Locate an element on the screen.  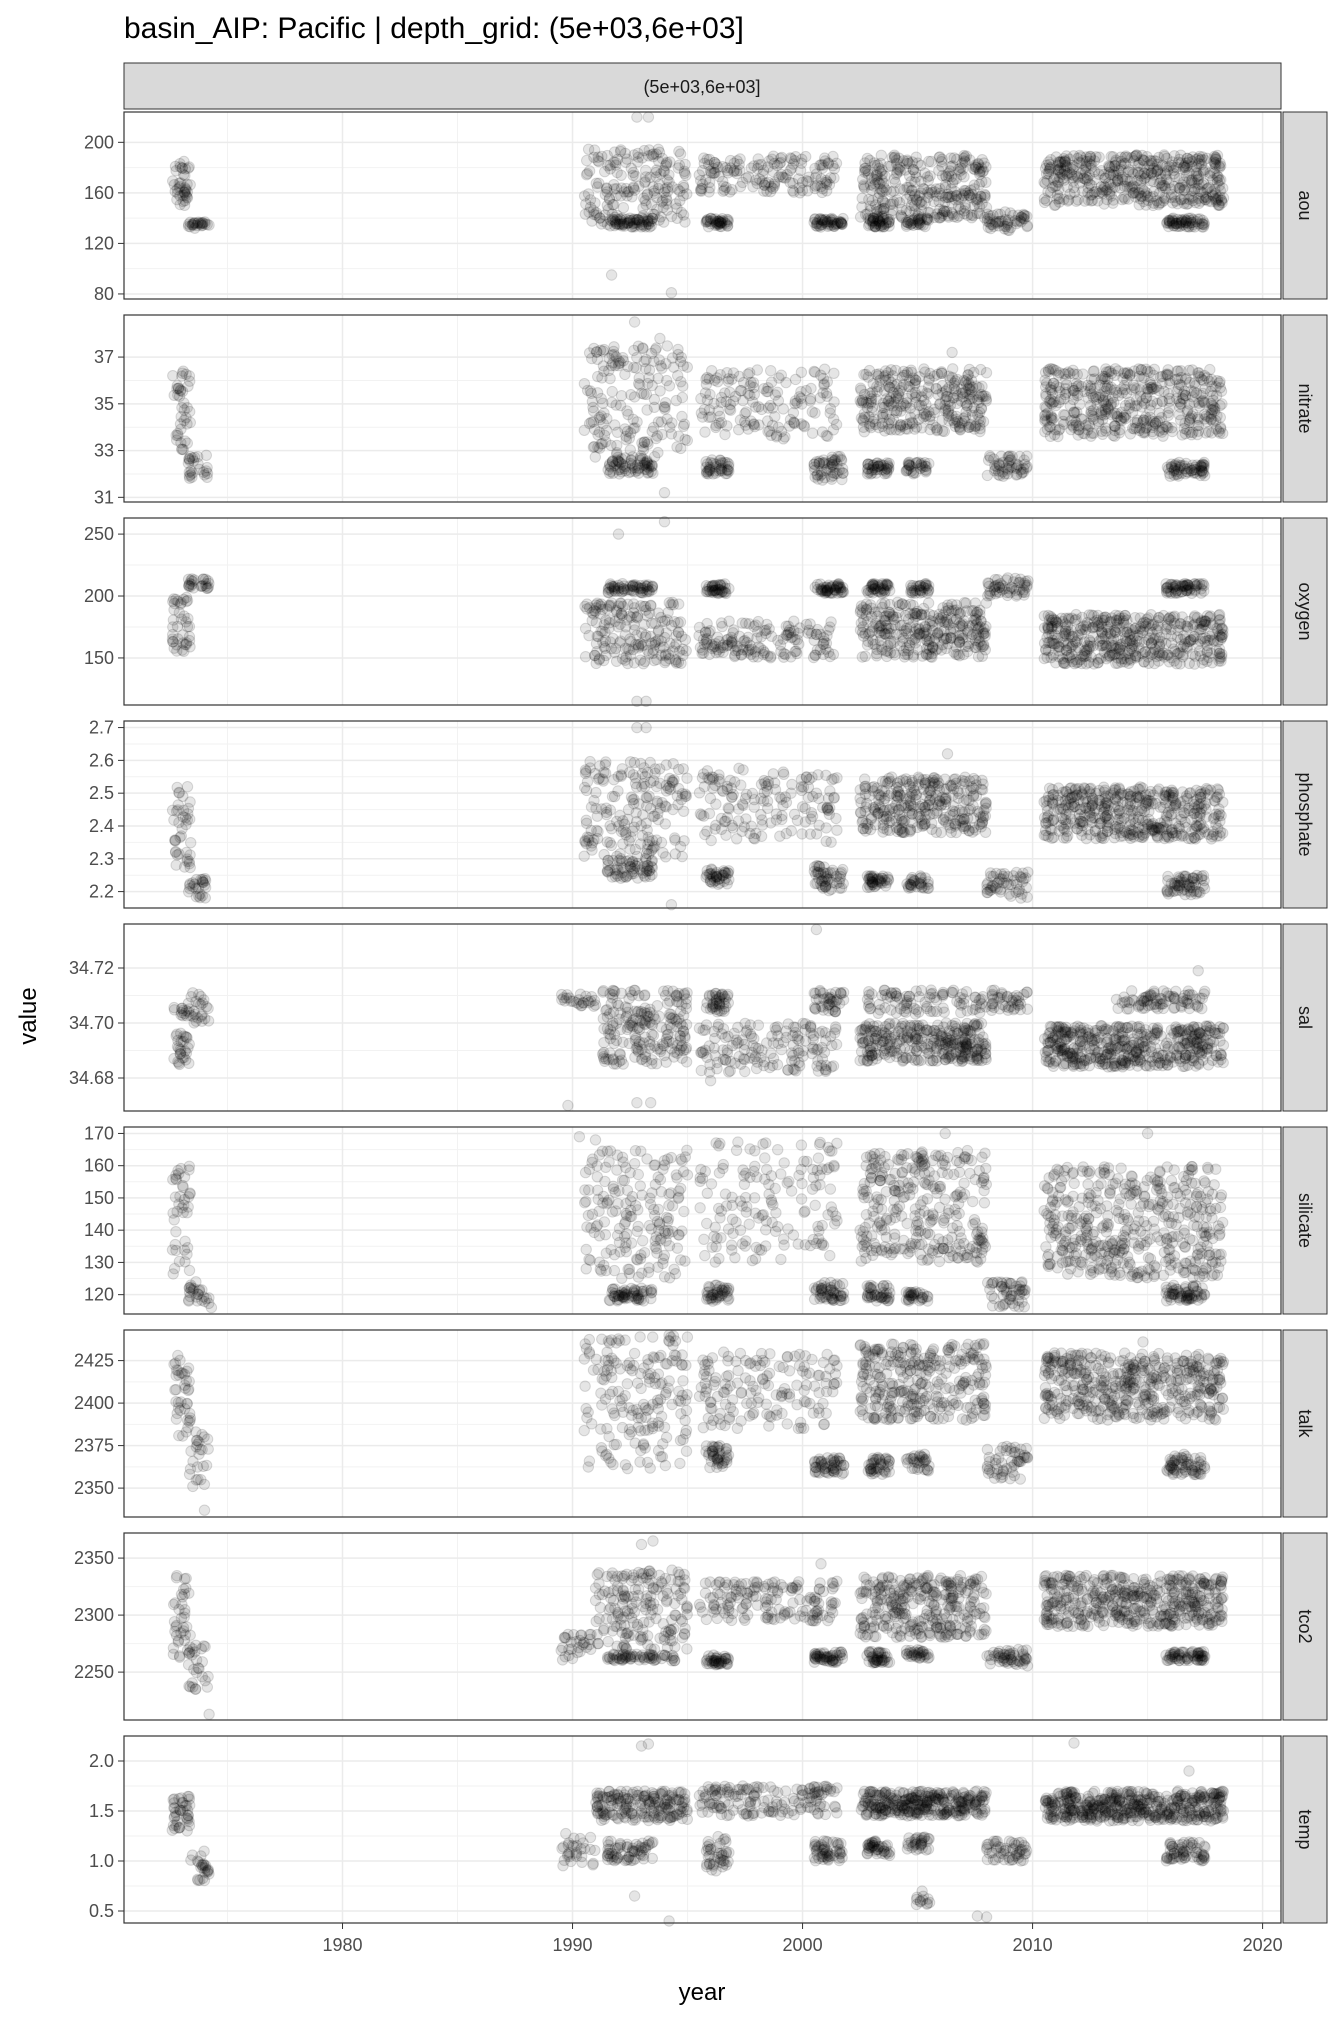
y-tick-label: 2.7 is located at coordinates (101, 728).